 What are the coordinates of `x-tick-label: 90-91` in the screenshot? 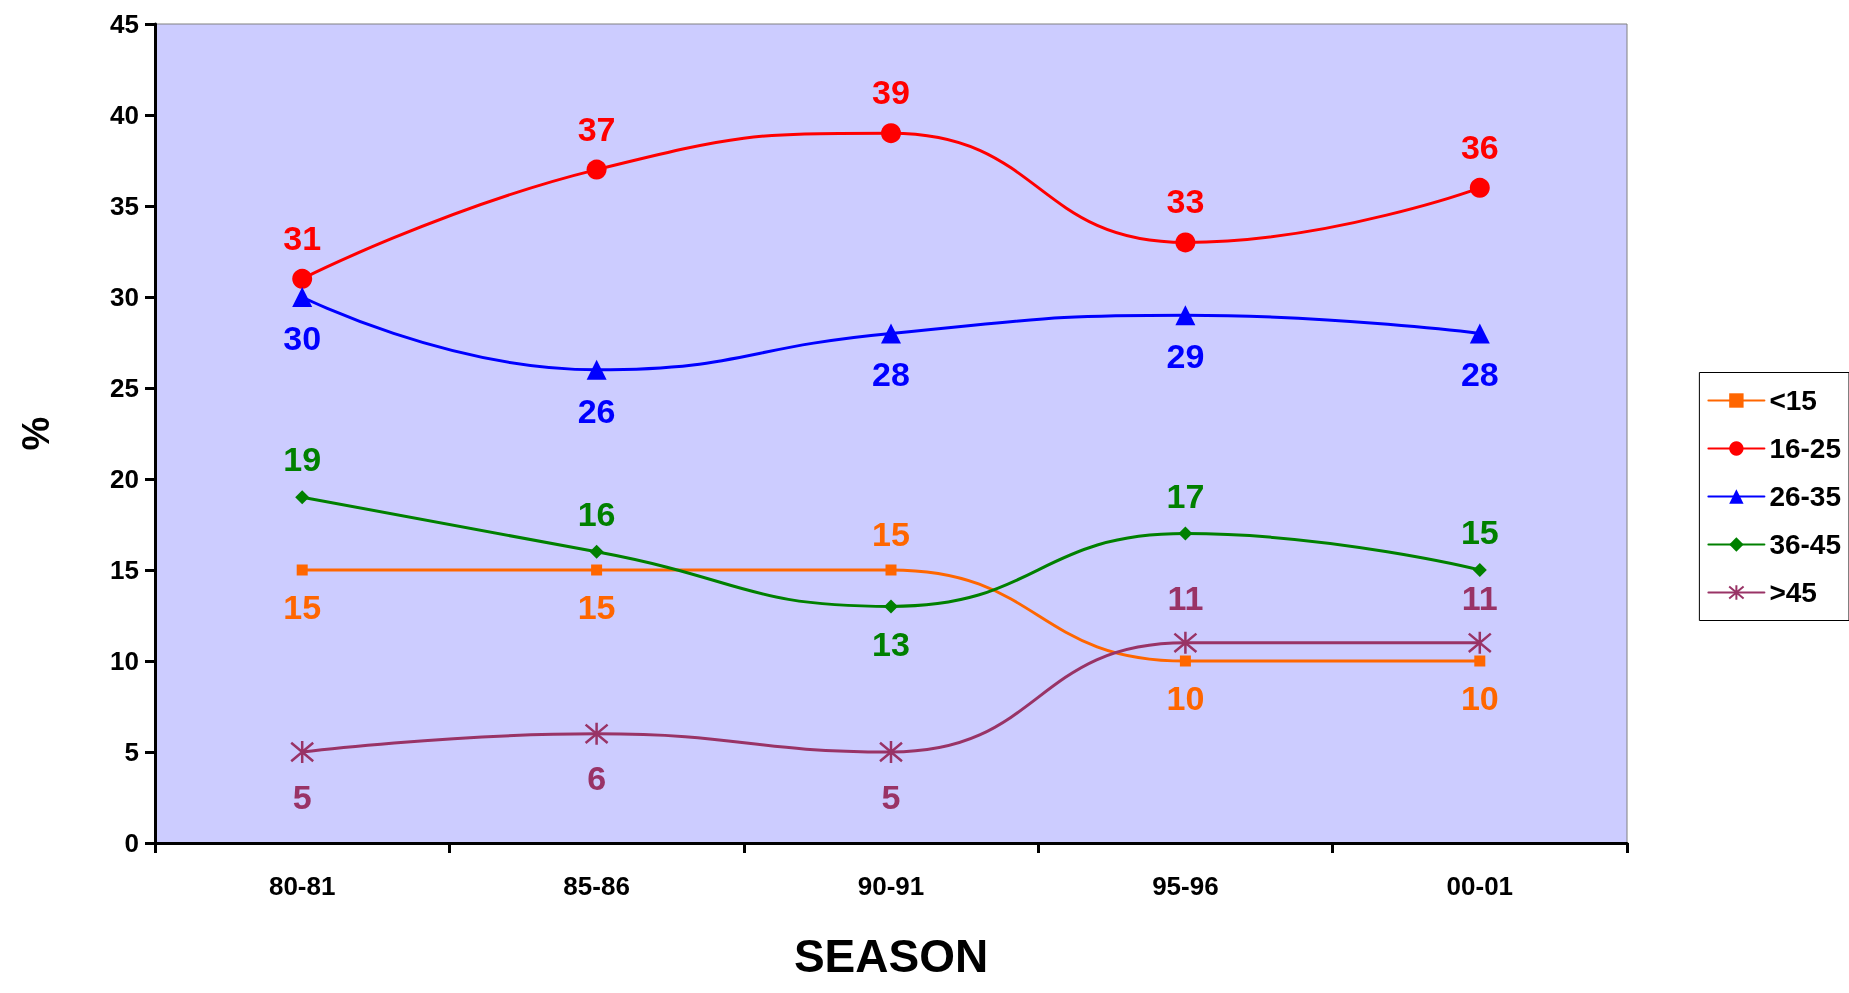 It's located at (891, 886).